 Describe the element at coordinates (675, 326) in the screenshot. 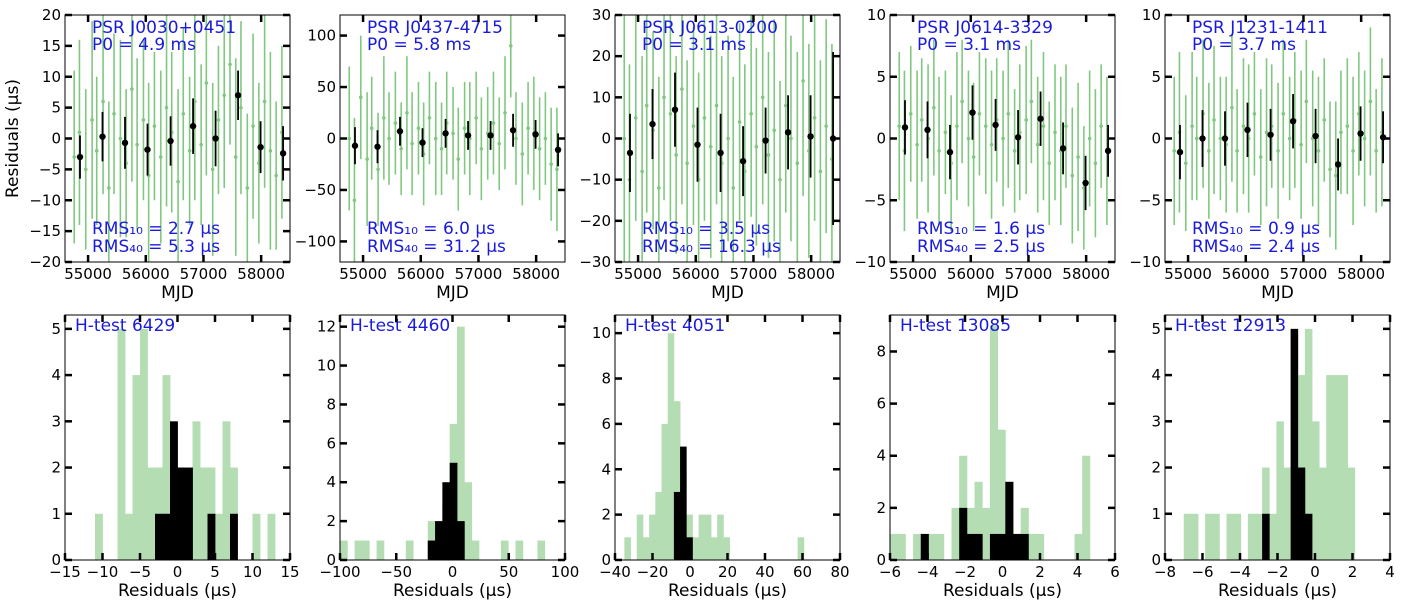

I see `htest-label: H-test 4051` at that location.